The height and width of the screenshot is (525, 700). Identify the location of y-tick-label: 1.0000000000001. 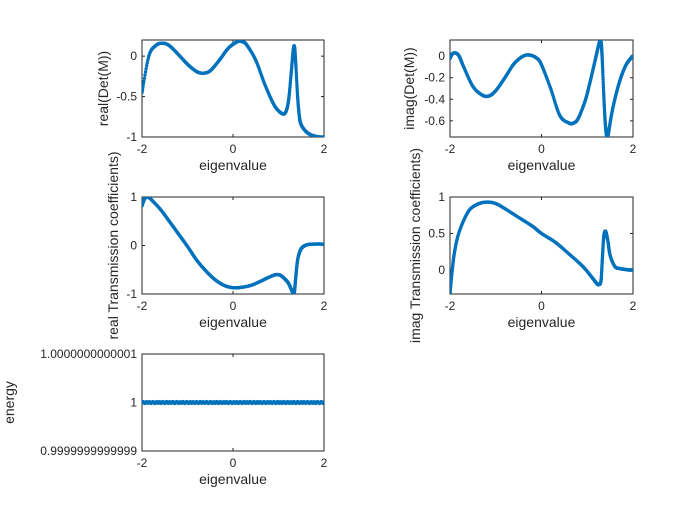
(88, 354).